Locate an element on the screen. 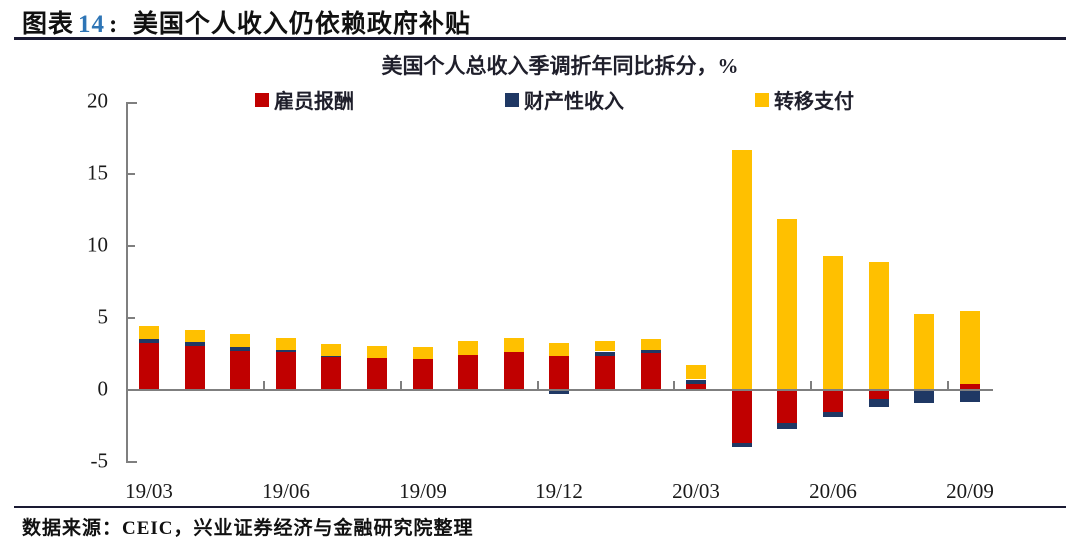  y-axis-tick-label: 5 is located at coordinates (103, 316).